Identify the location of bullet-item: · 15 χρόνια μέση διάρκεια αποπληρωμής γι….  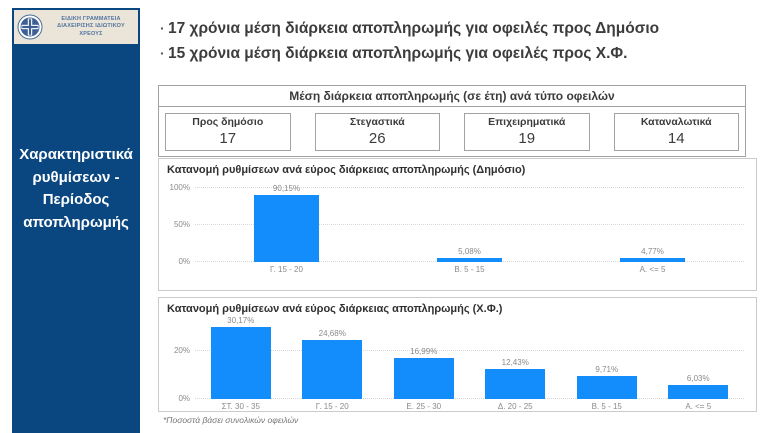
(460, 53).